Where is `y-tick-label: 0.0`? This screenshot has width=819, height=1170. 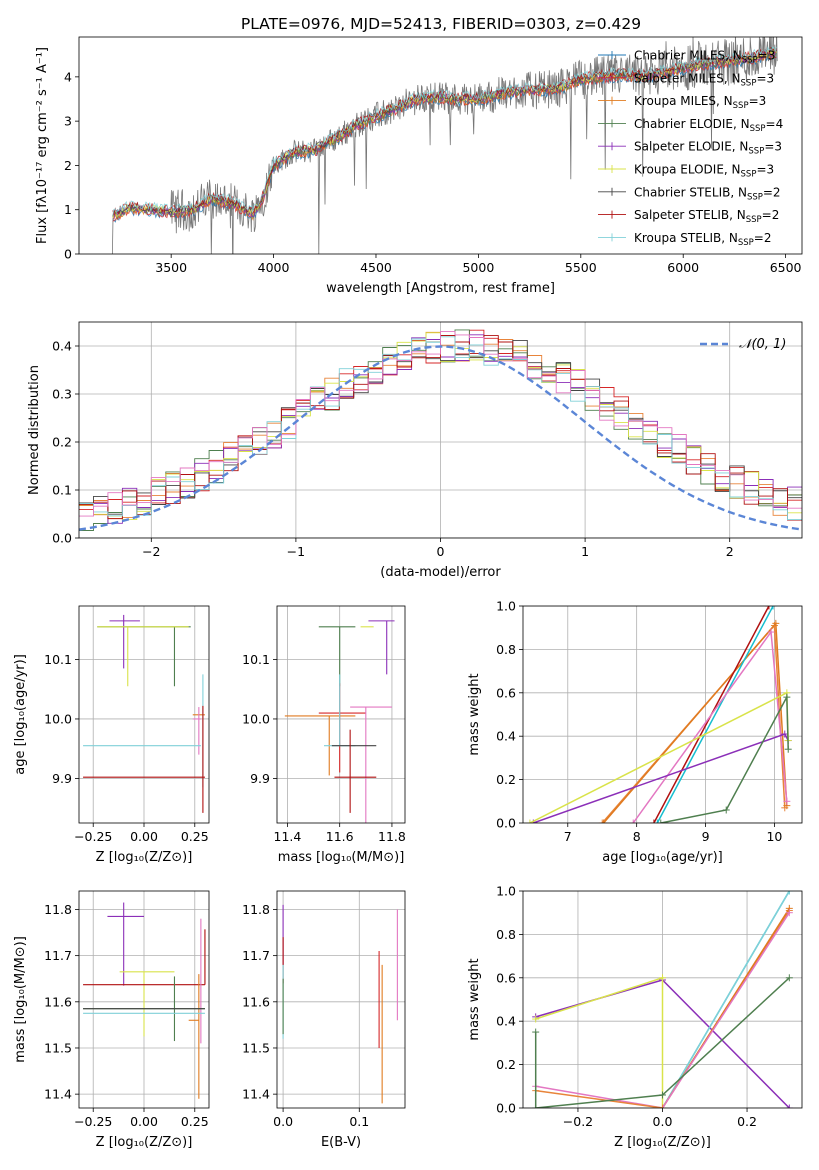 y-tick-label: 0.0 is located at coordinates (62, 538).